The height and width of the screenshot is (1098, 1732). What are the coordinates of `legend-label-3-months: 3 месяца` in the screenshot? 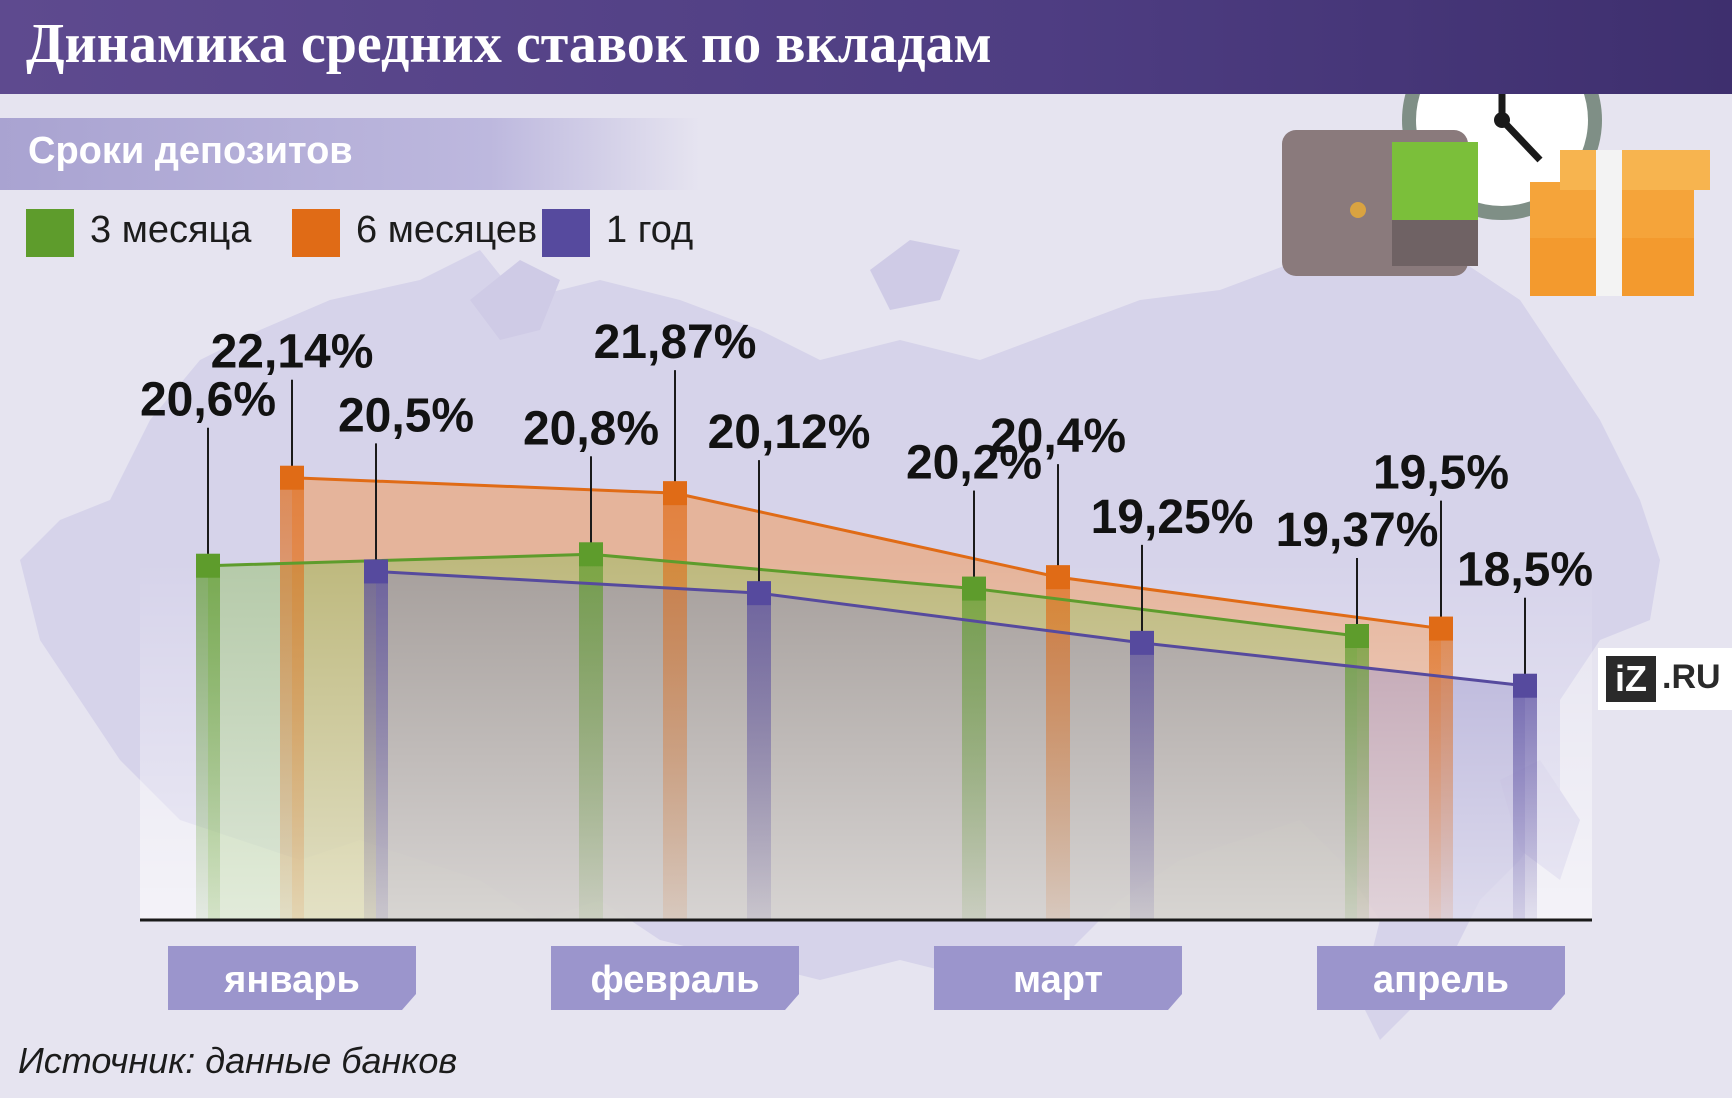 It's located at (171, 230).